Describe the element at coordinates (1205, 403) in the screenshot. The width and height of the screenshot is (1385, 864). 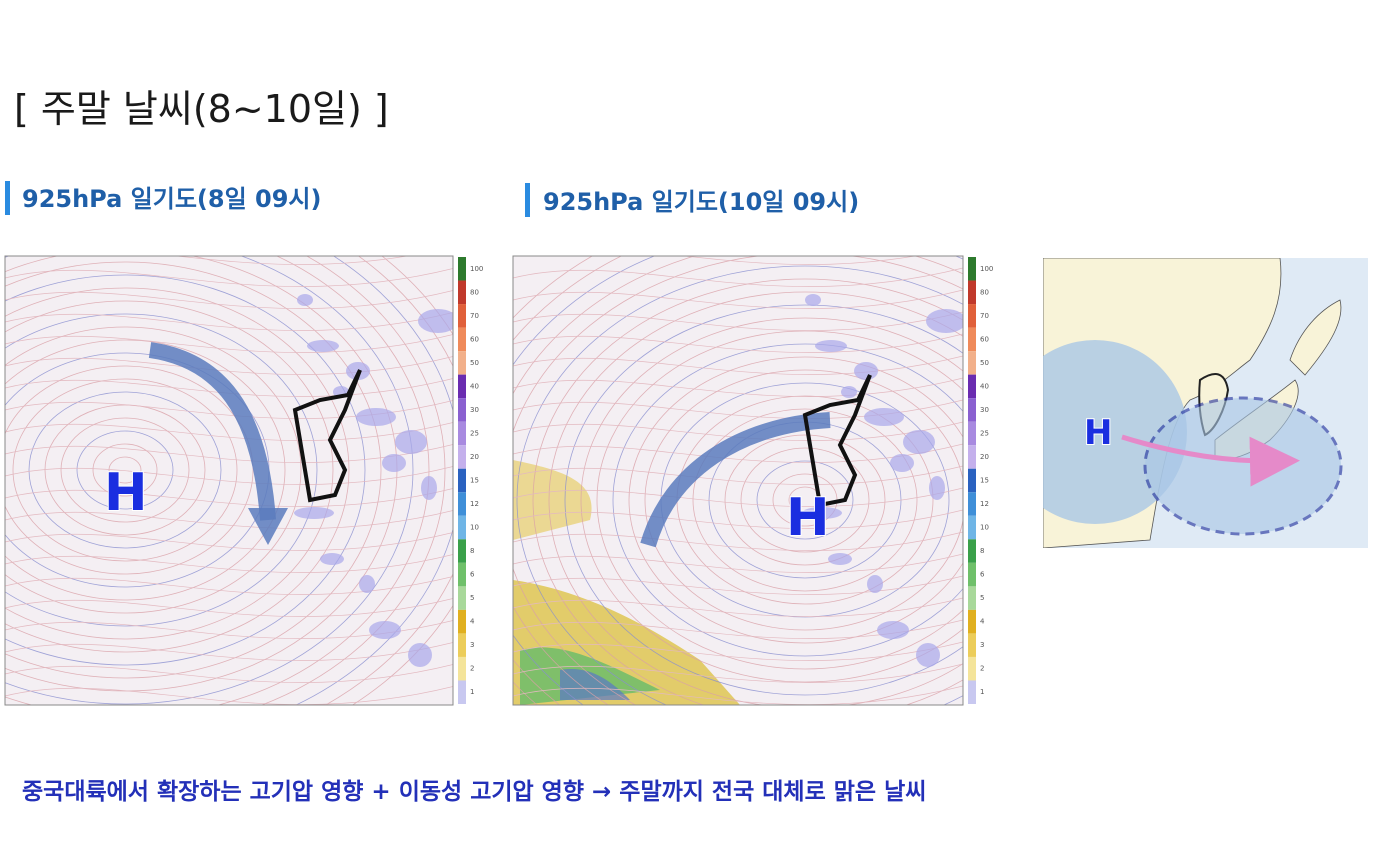
I see `schematic-map` at that location.